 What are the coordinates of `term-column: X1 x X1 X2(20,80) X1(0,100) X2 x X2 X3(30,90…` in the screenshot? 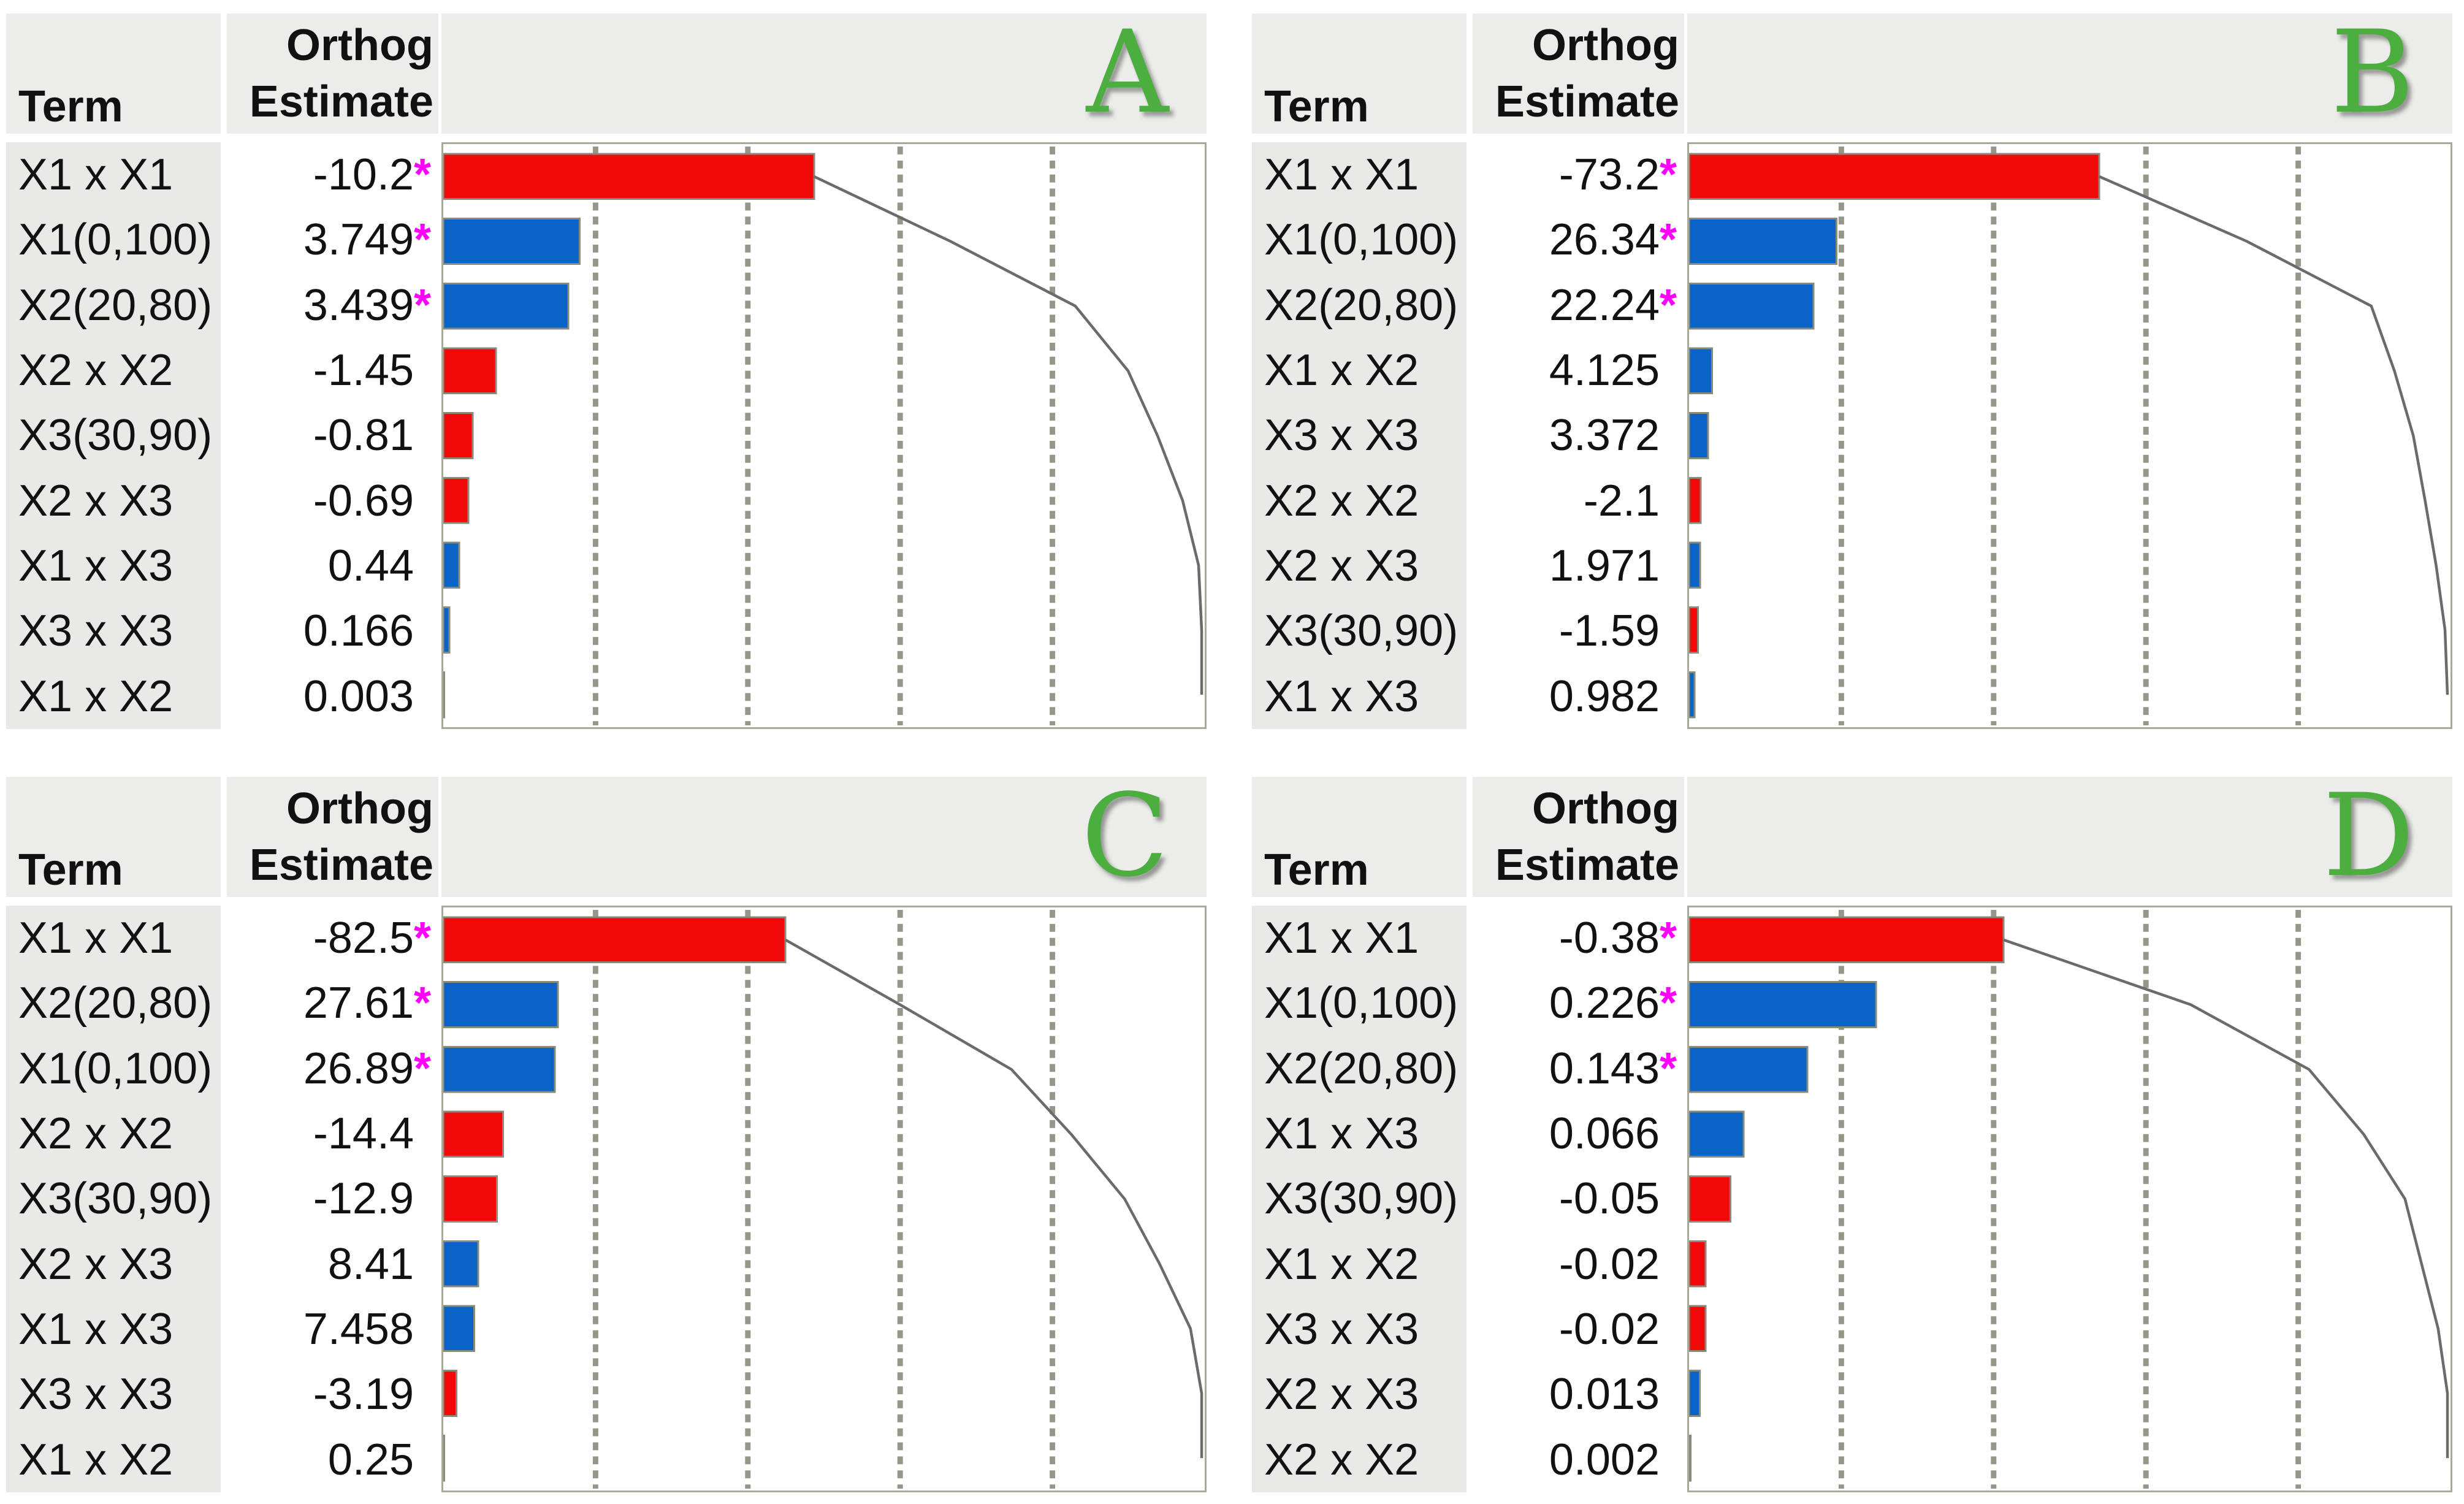 It's located at (113, 1199).